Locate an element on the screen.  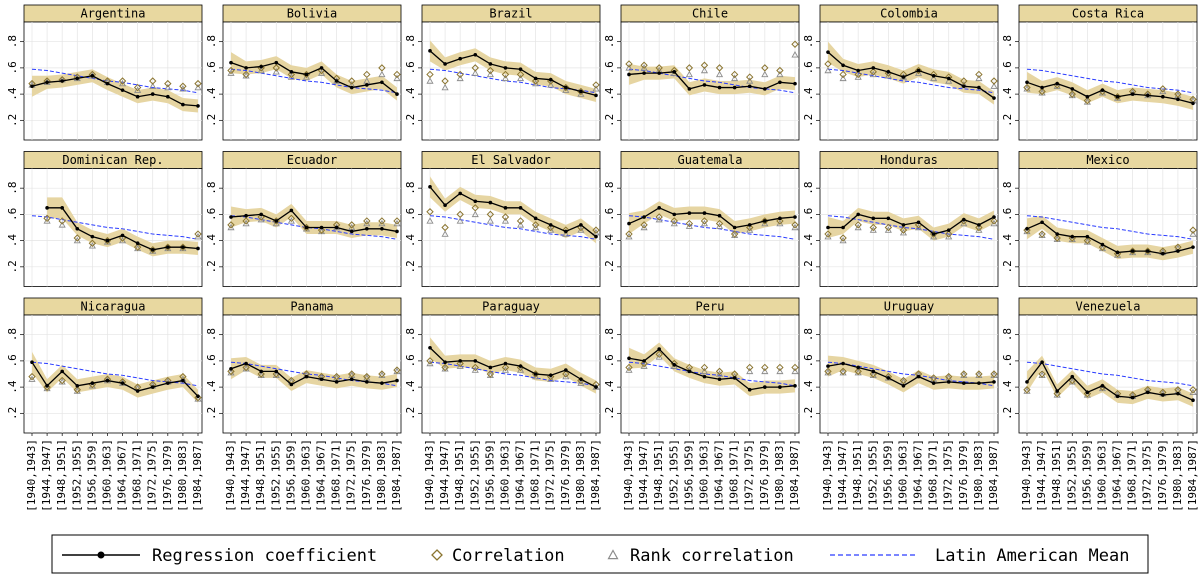
y-tick-label: .8 is located at coordinates (12, 334).